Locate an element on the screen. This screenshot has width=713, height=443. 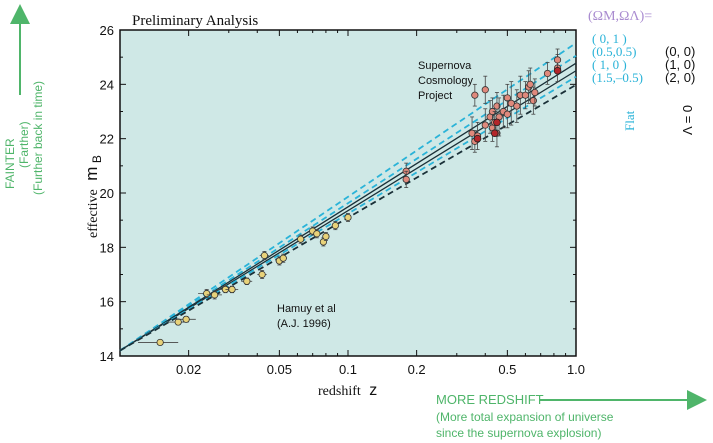
x-tick-label: 0.05 is located at coordinates (279, 369).